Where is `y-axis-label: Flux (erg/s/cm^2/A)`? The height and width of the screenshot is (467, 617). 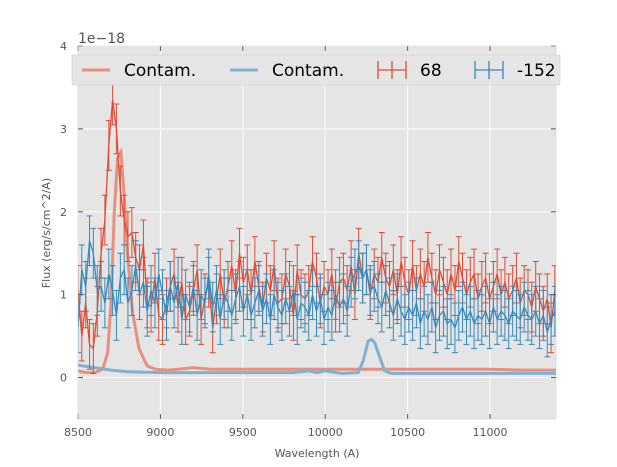
y-axis-label: Flux (erg/s/cm^2/A) is located at coordinates (46, 233).